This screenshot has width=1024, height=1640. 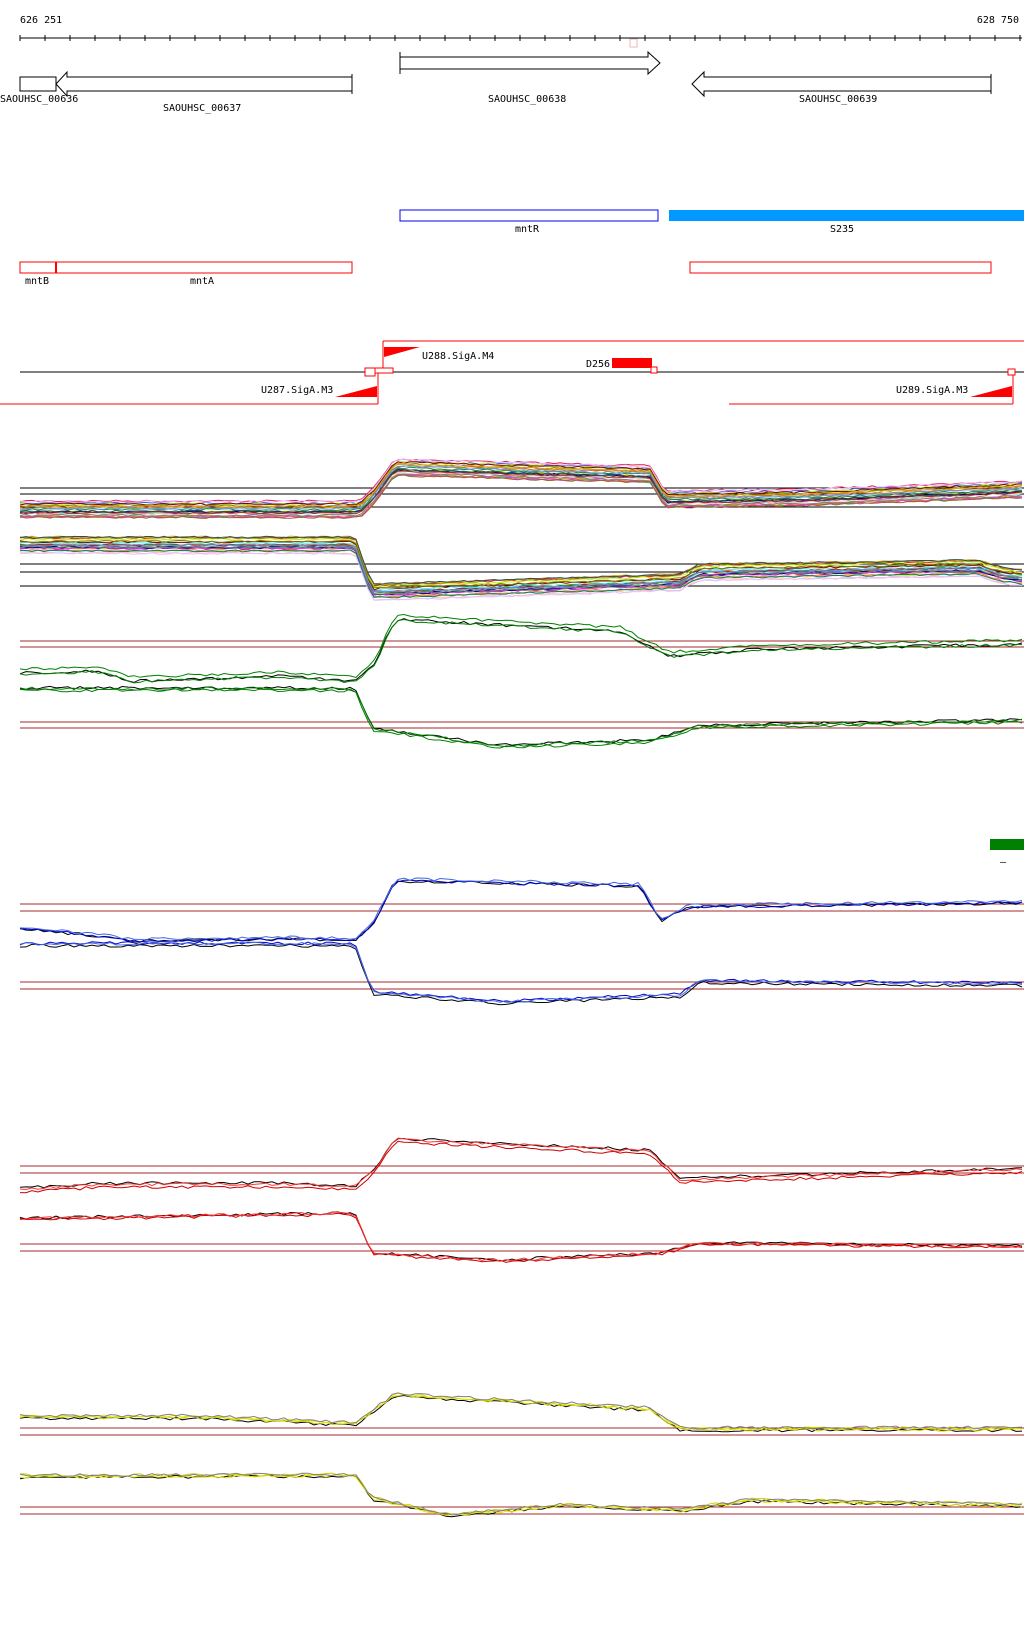 What do you see at coordinates (202, 281) in the screenshot?
I see `mnta-label: mntA` at bounding box center [202, 281].